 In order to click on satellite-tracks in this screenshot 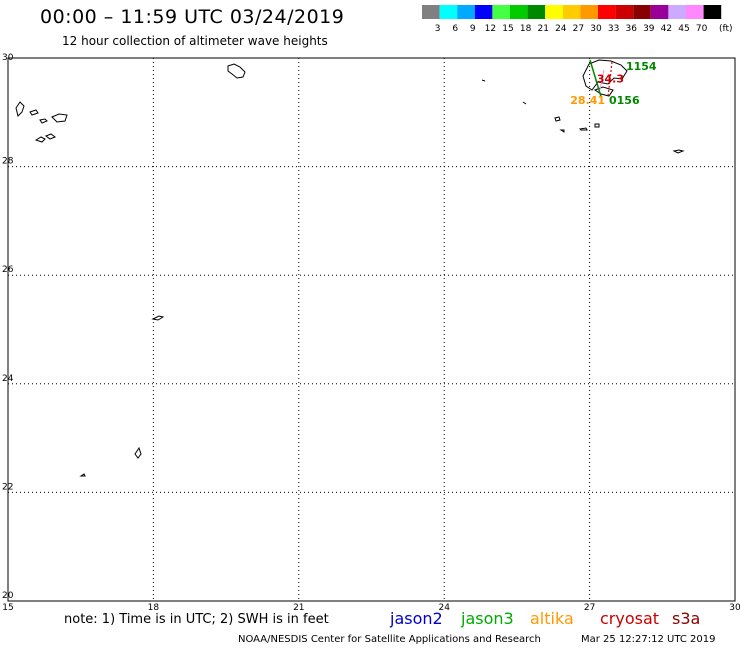, I will do `click(601, 80)`.